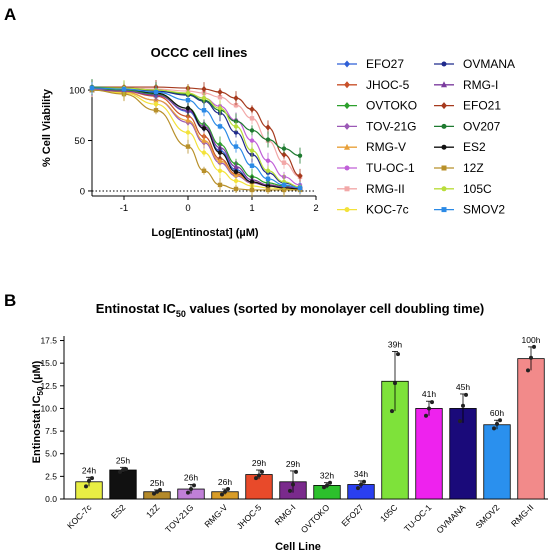 The width and height of the screenshot is (550, 556). I want to click on legend-item-rmg-v: RMG-V, so click(371, 147).